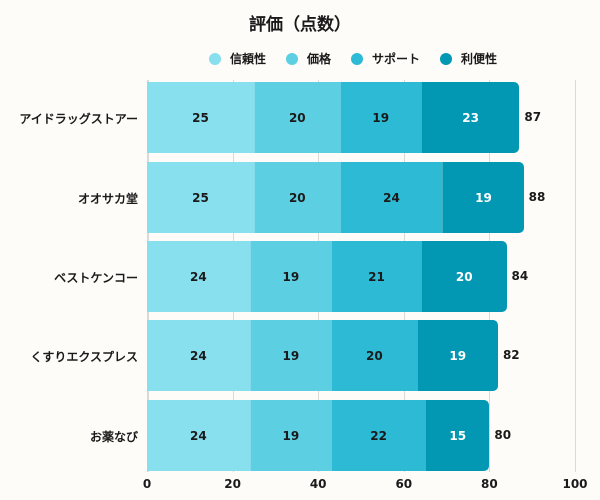  What do you see at coordinates (248, 59) in the screenshot?
I see `legend-label: 信頼性` at bounding box center [248, 59].